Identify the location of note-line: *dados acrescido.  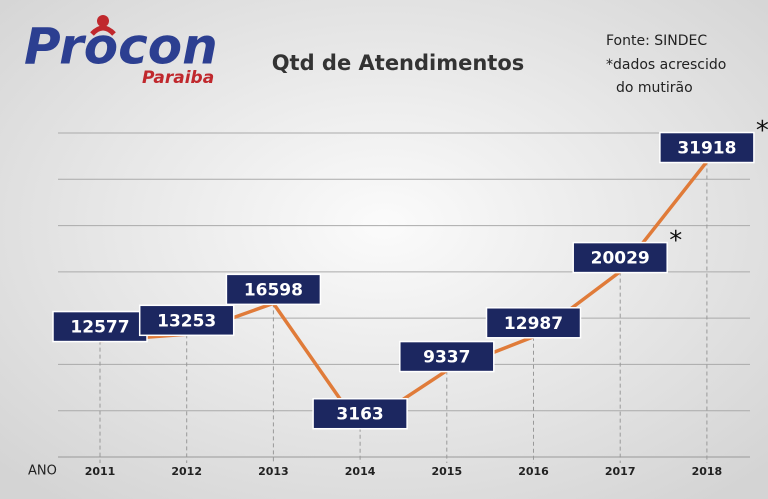
(666, 65).